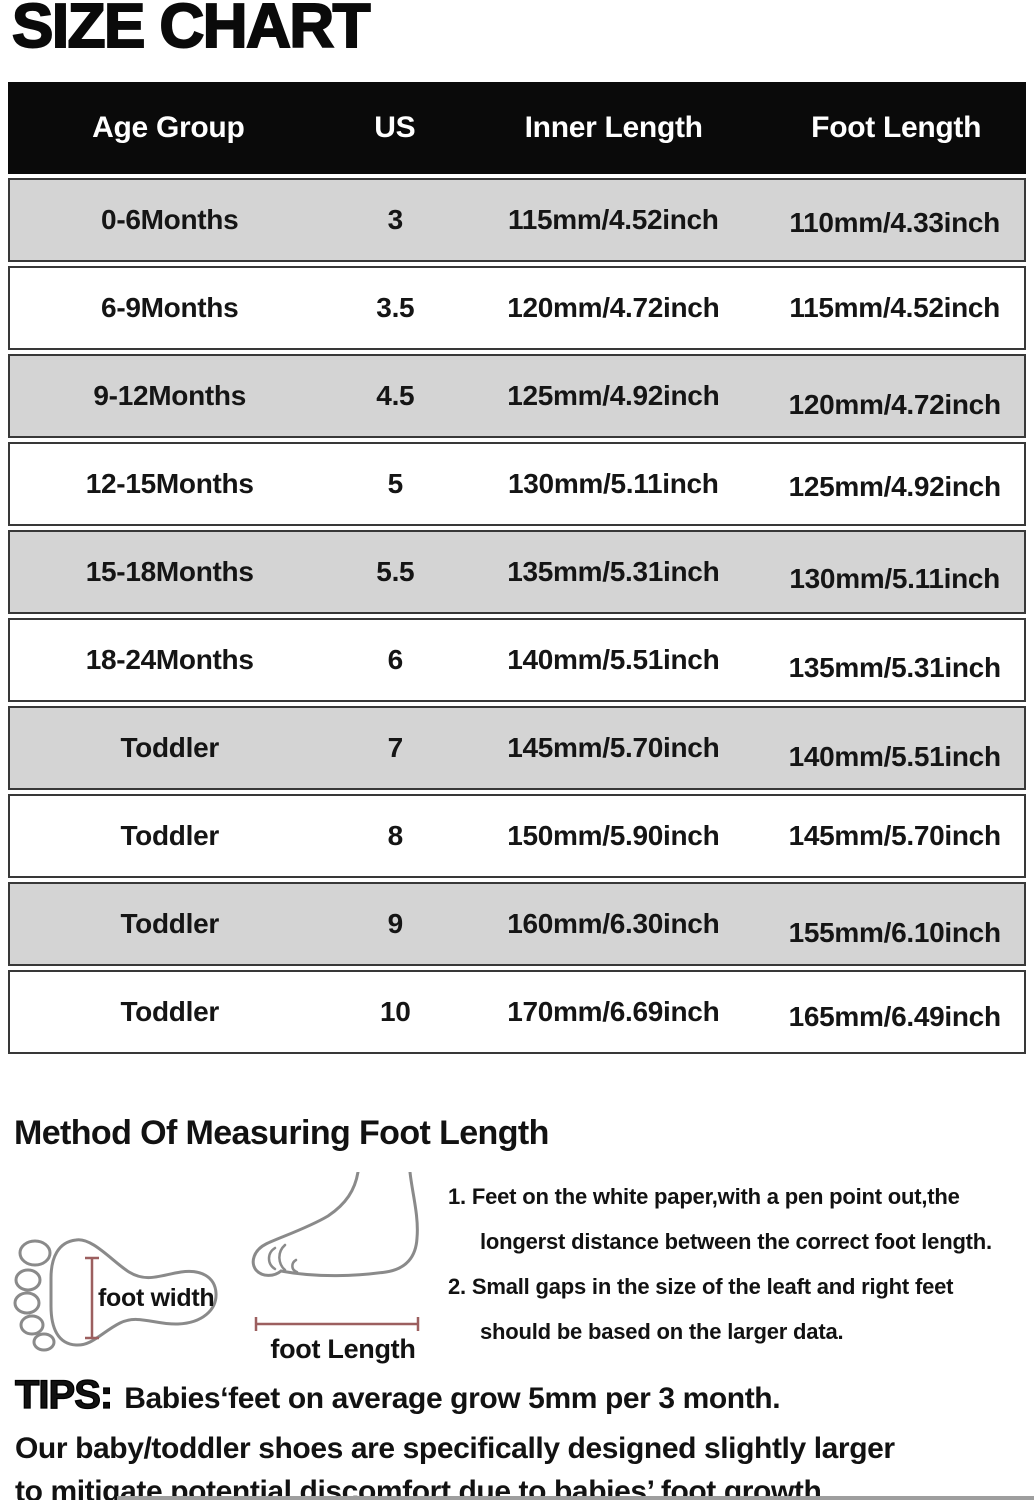 The image size is (1034, 1500). I want to click on table-header-row: Age Group US Inner Length Foot Length, so click(517, 128).